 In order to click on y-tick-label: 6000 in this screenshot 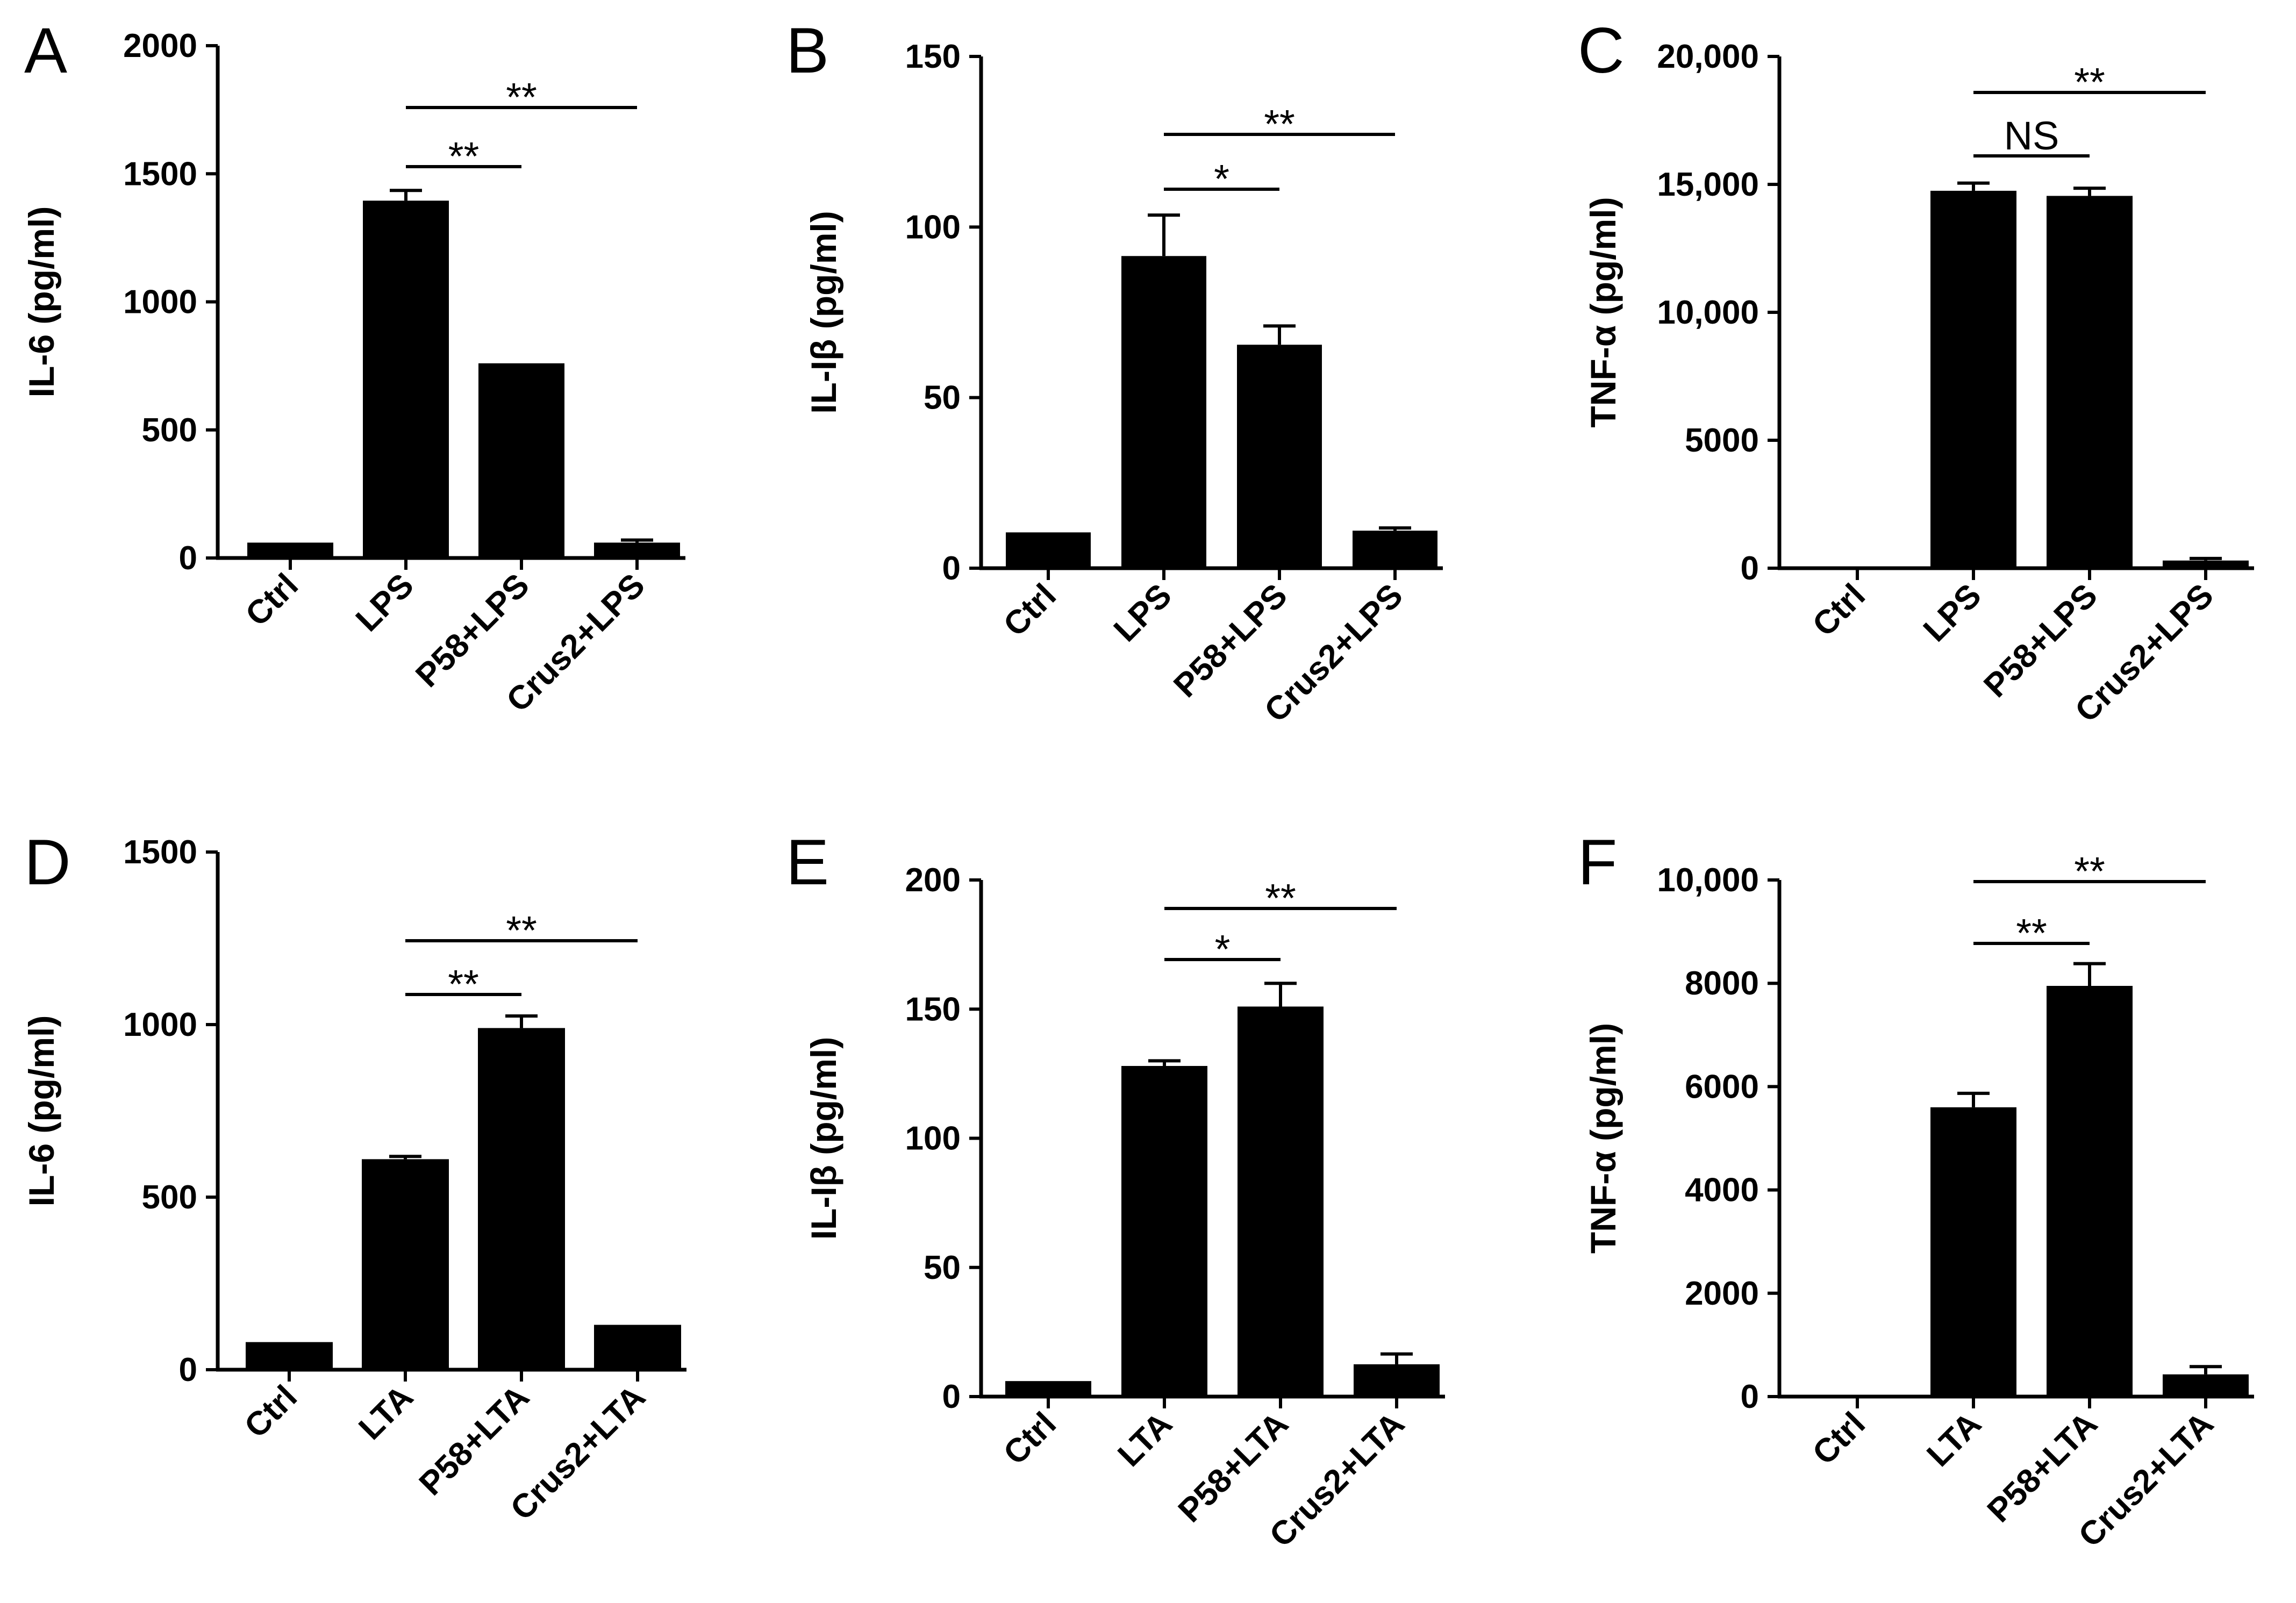, I will do `click(1722, 1086)`.